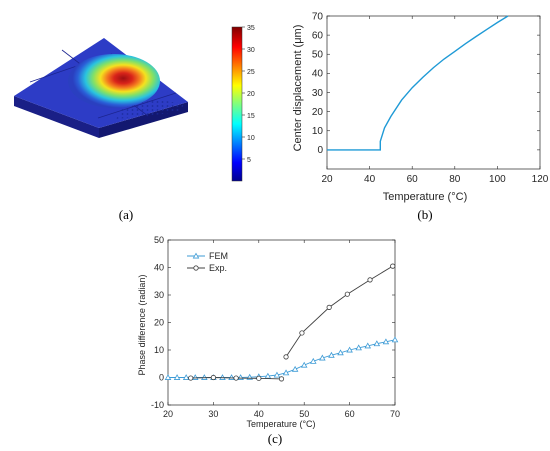 The height and width of the screenshot is (451, 550). Describe the element at coordinates (249, 160) in the screenshot. I see `colorbar-tick-label: 5` at that location.